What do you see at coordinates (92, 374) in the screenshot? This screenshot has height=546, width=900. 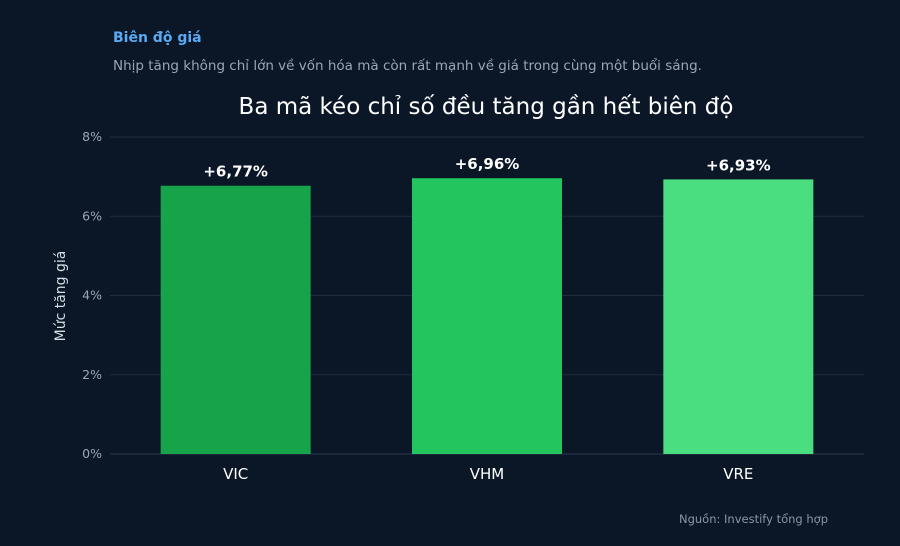 I see `y-tick-label: 2%` at bounding box center [92, 374].